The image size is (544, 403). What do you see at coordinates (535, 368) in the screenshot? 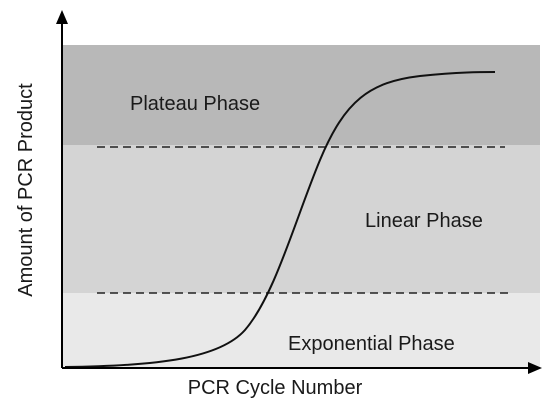
I see `x-axis-arrow` at bounding box center [535, 368].